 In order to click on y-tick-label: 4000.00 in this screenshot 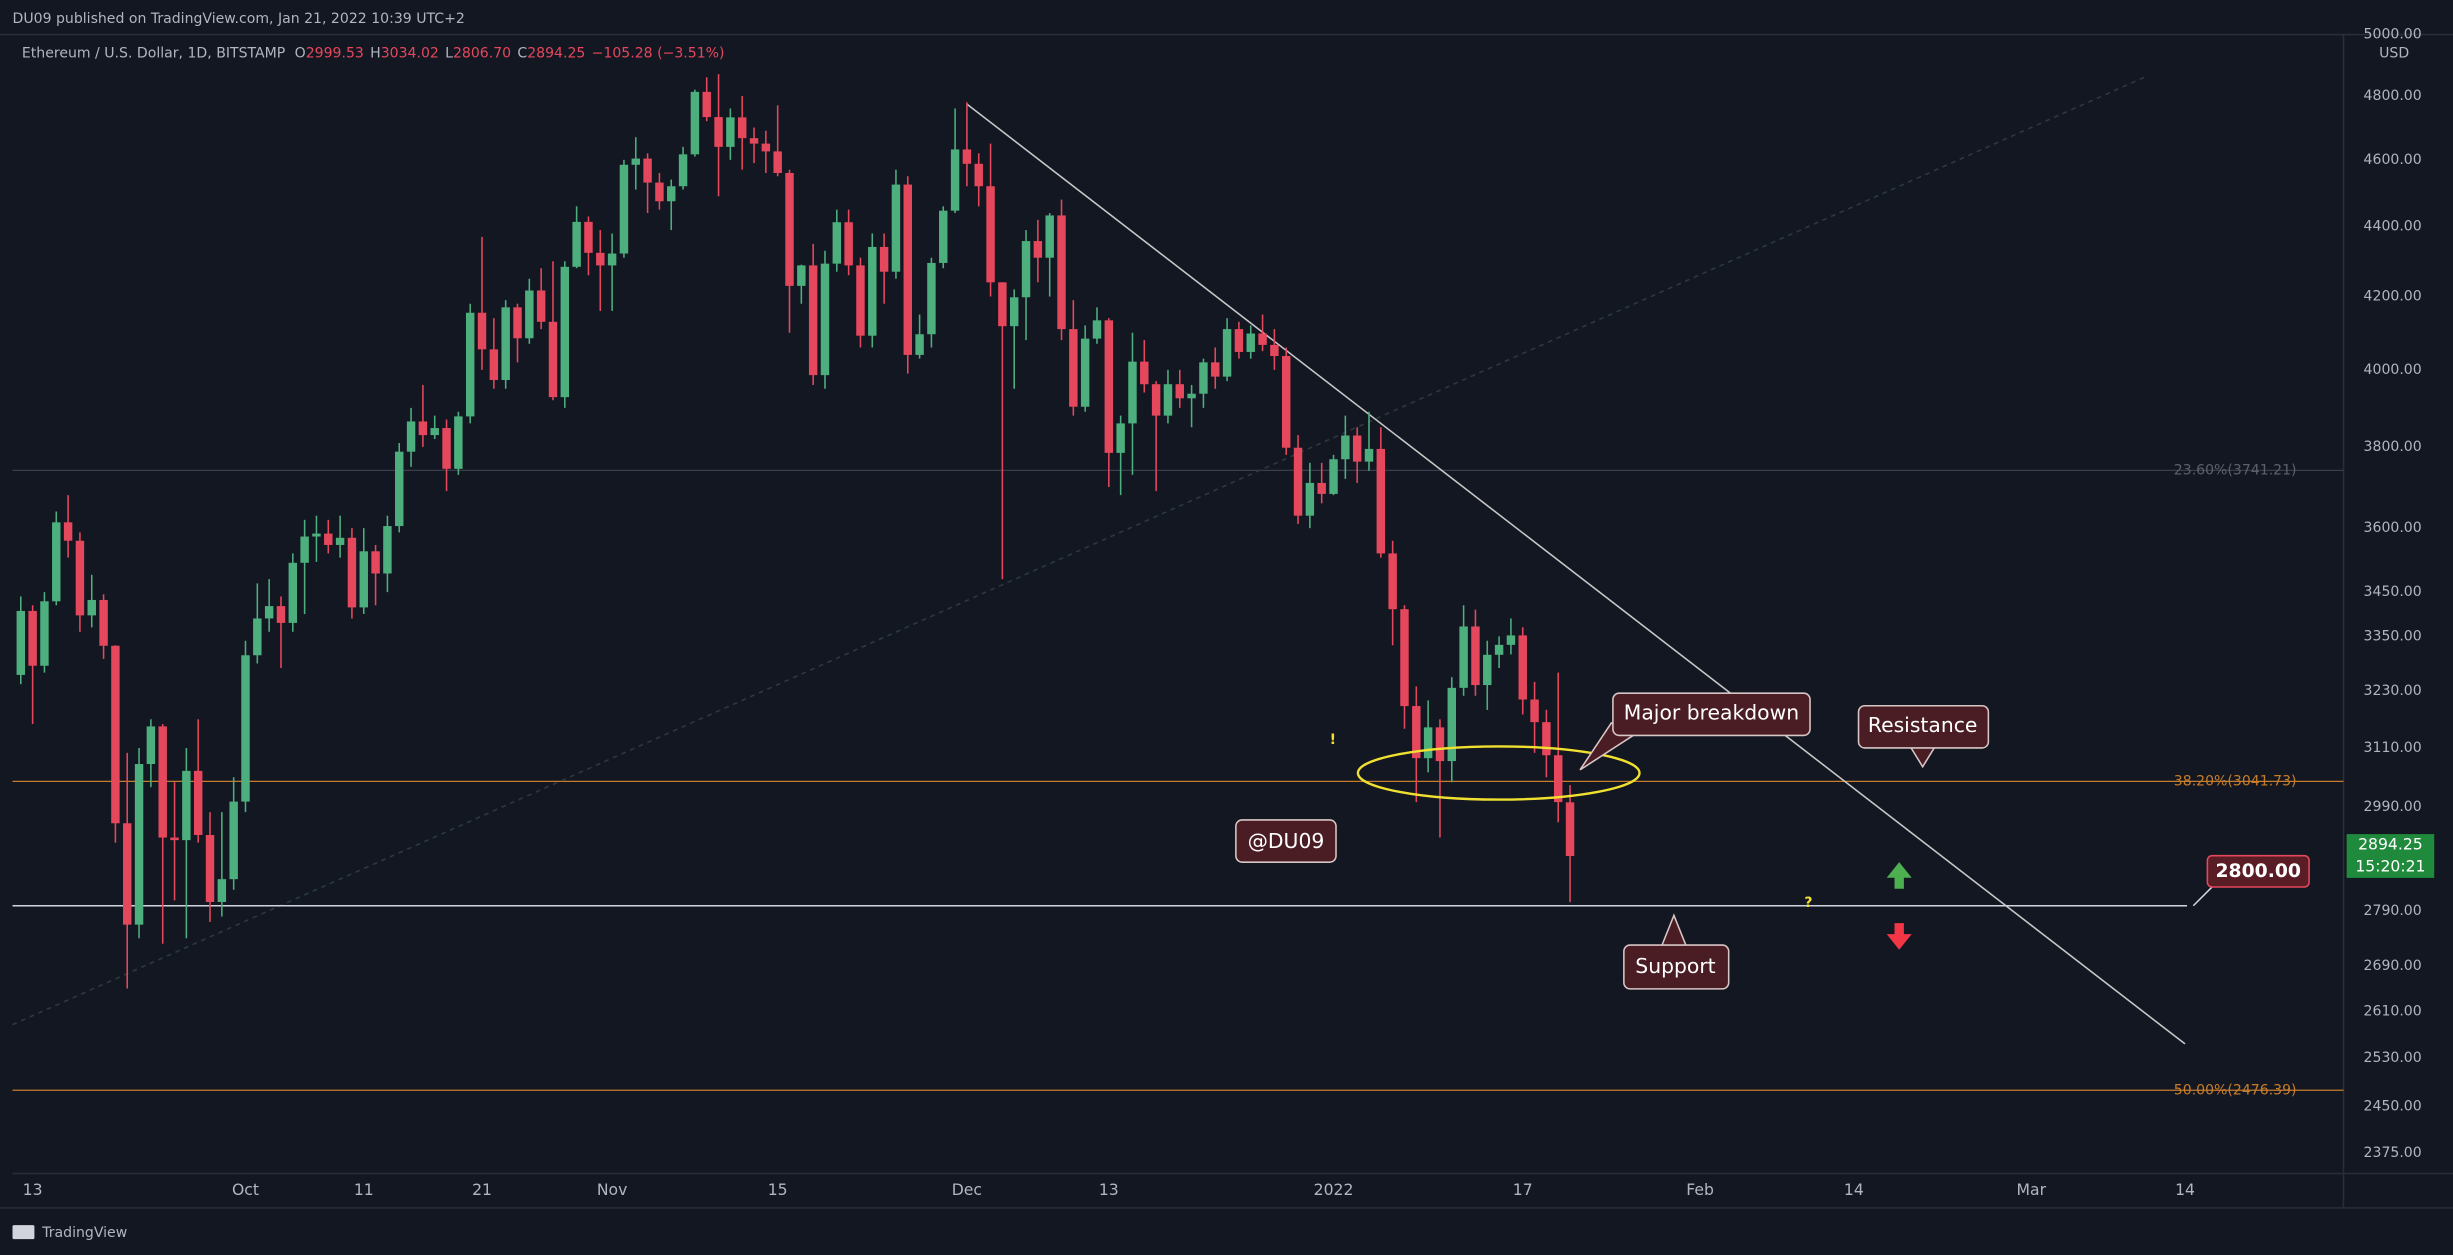, I will do `click(2393, 370)`.